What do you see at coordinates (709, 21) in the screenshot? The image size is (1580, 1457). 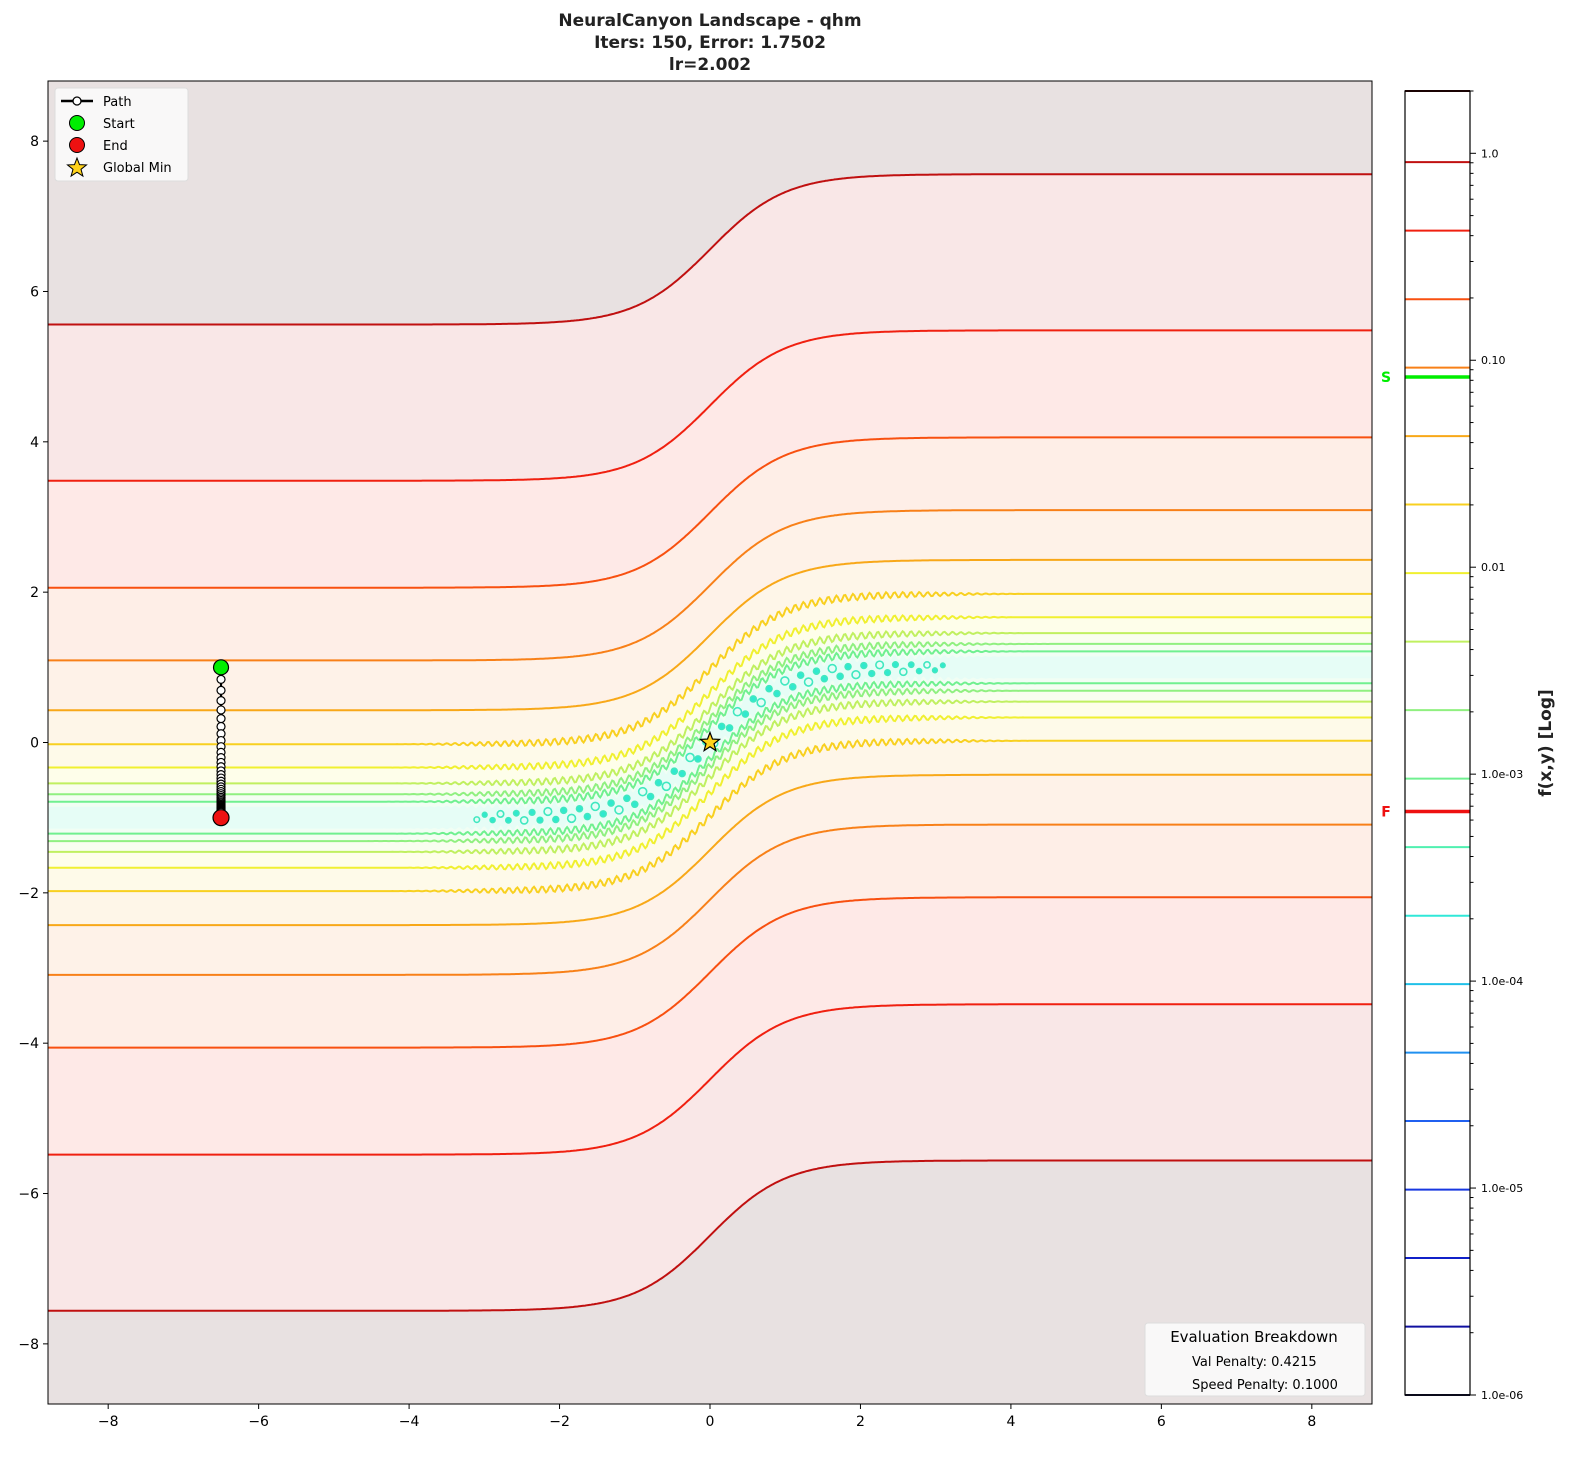 I see `chart-title-line-1: NeuralCanyon Landscape - qhm` at bounding box center [709, 21].